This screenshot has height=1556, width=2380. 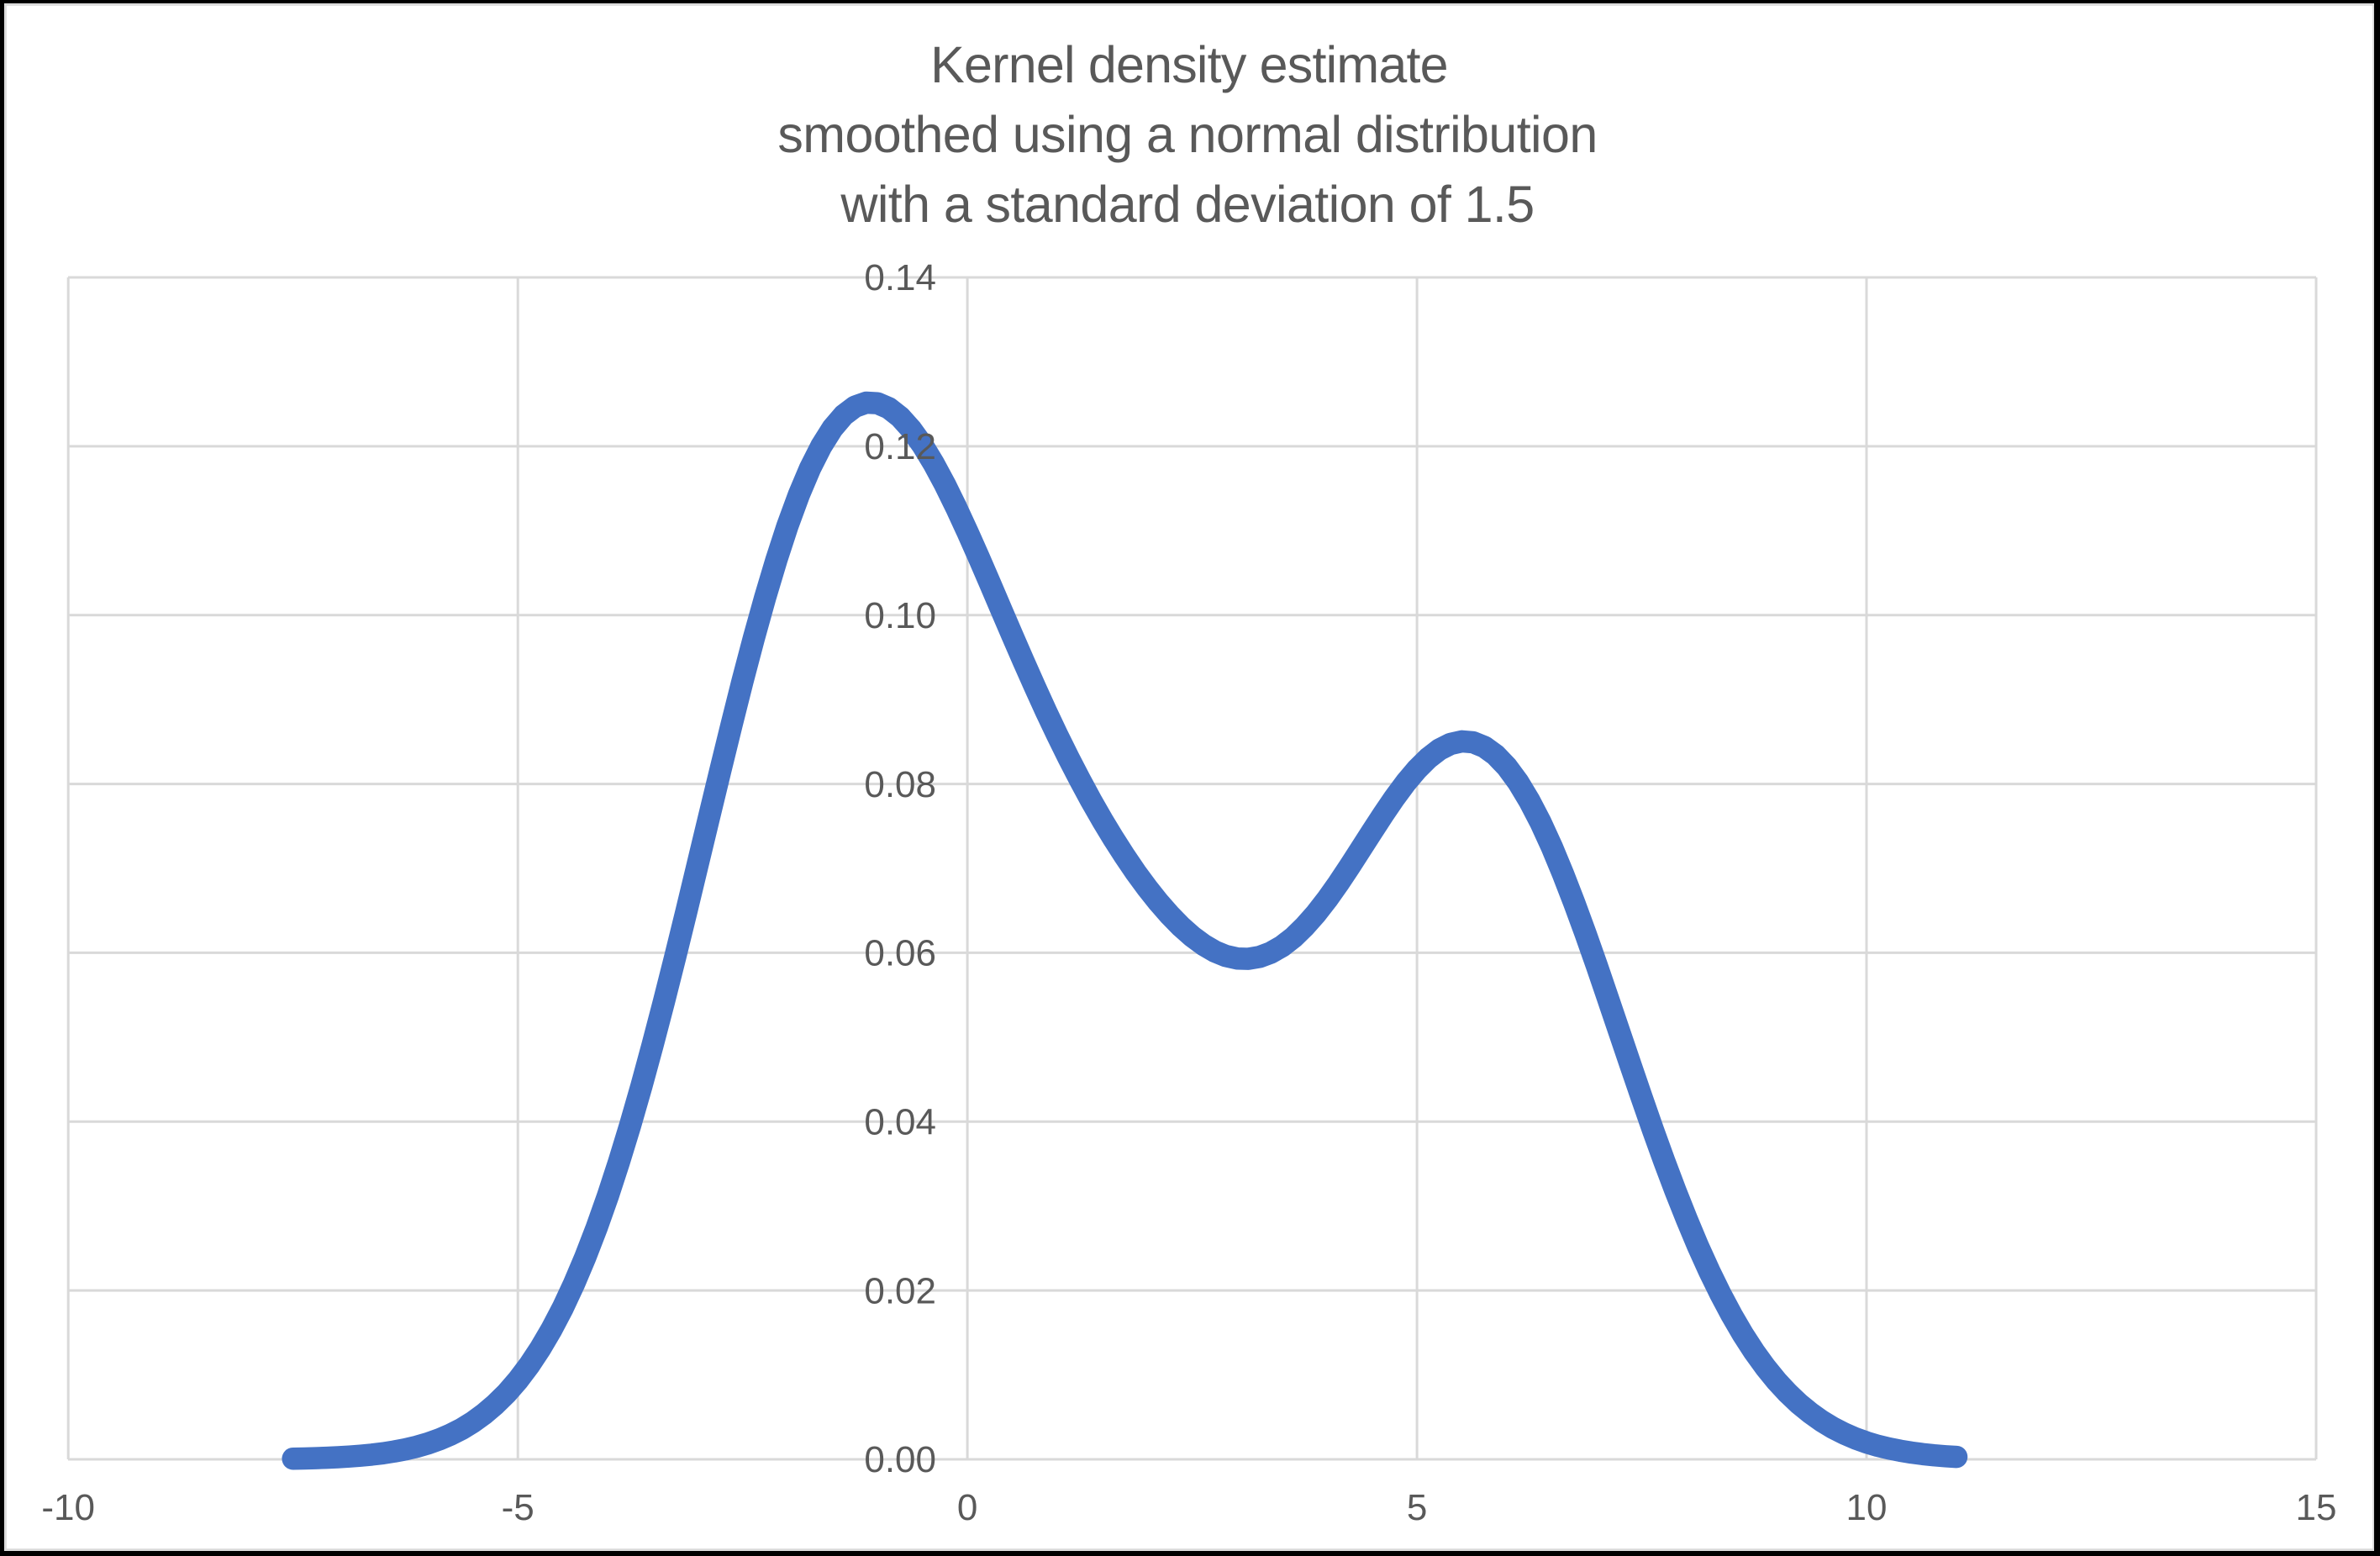 I want to click on svg-text: 15, so click(x=2317, y=1508).